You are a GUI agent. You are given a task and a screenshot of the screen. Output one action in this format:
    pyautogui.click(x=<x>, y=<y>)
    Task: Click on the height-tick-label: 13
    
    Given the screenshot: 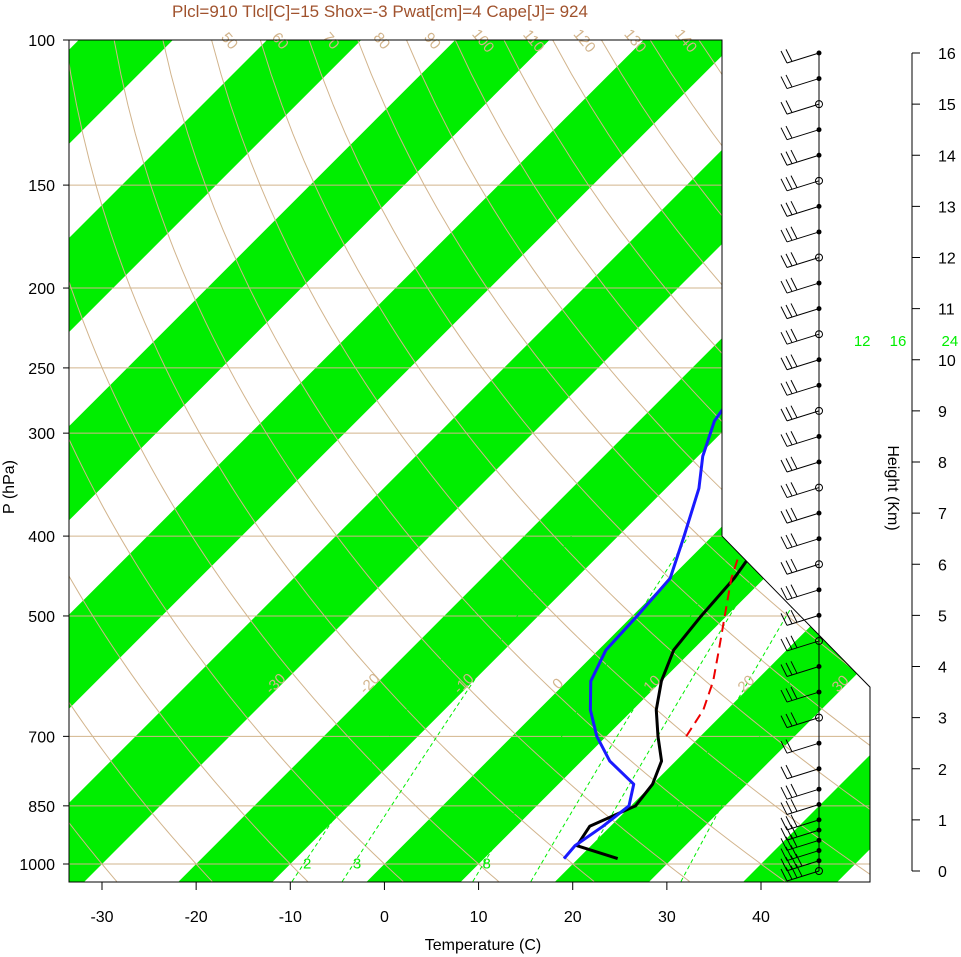 What is the action you would take?
    pyautogui.click(x=947, y=207)
    